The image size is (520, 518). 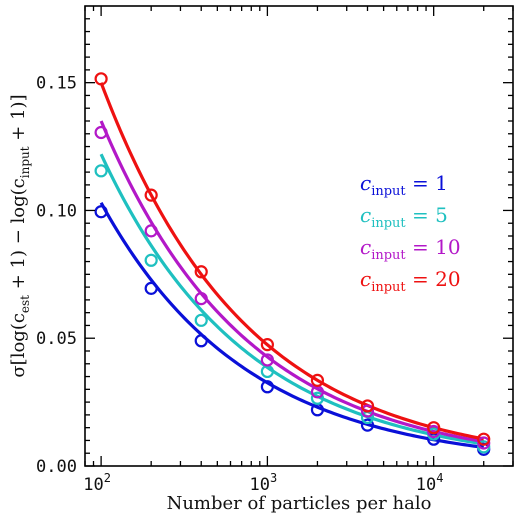 What do you see at coordinates (433, 279) in the screenshot?
I see `legend-value: = 20` at bounding box center [433, 279].